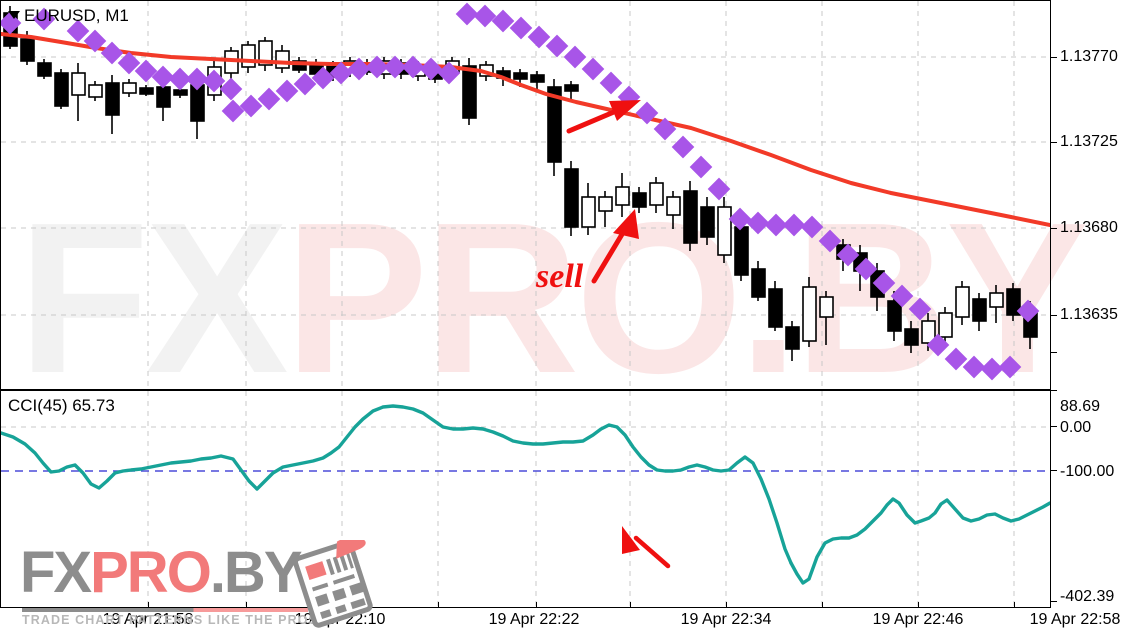  I want to click on symbol-title: EURUSD, M1, so click(76, 15).